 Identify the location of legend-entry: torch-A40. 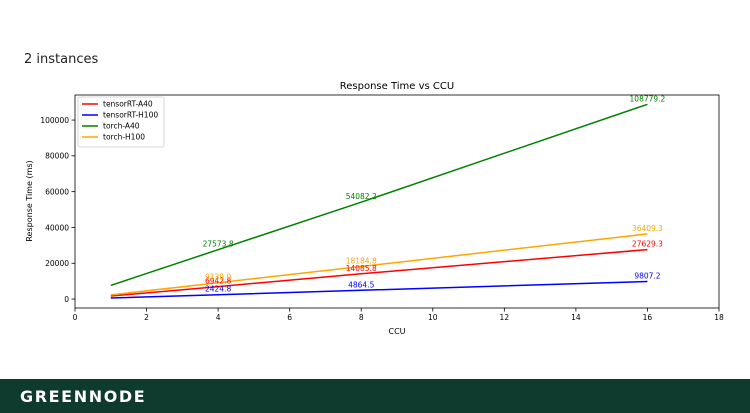
(121, 126).